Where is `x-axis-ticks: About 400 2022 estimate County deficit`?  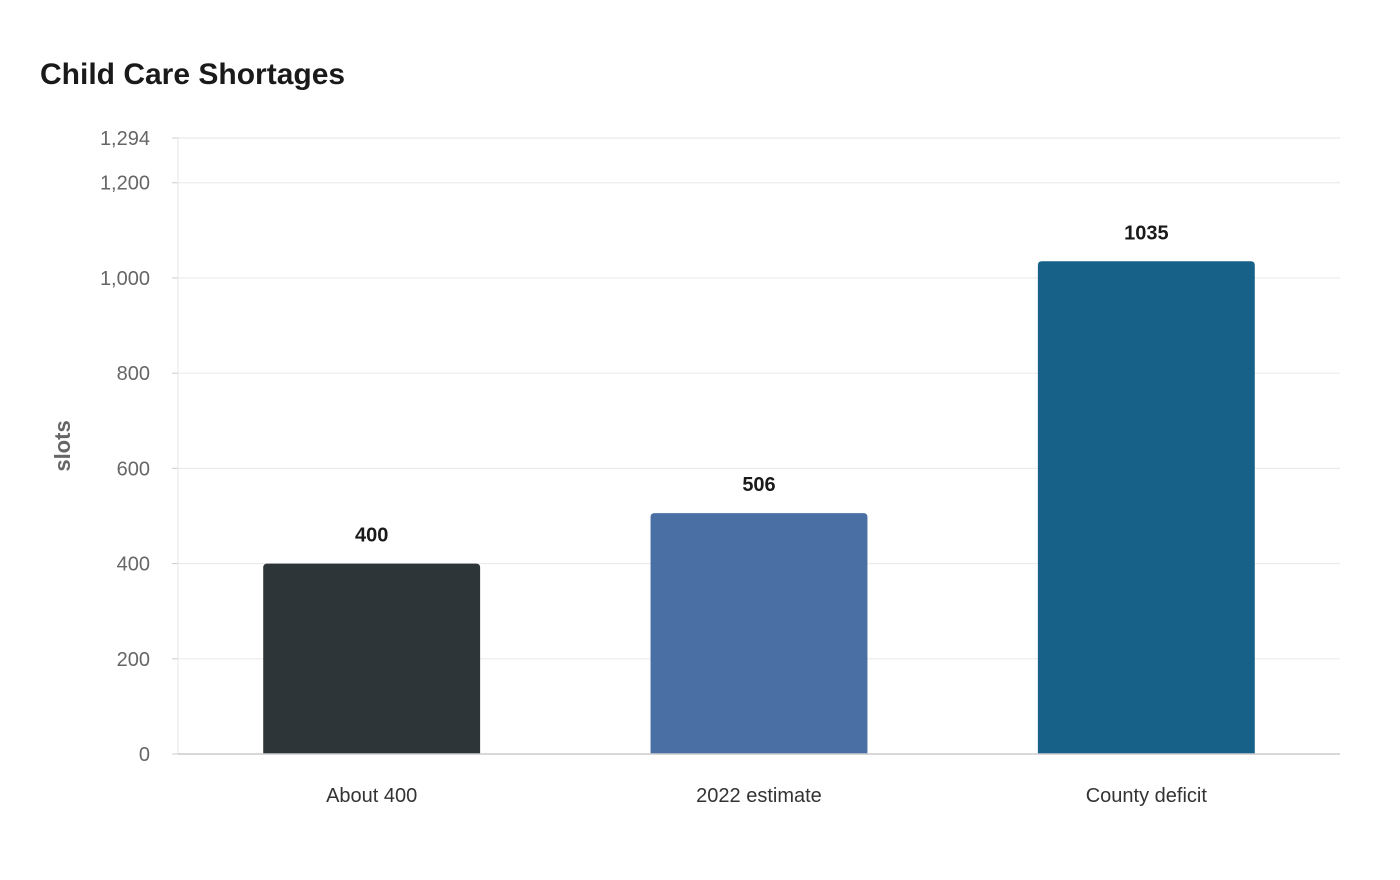
x-axis-ticks: About 400 2022 estimate County deficit is located at coordinates (766, 796).